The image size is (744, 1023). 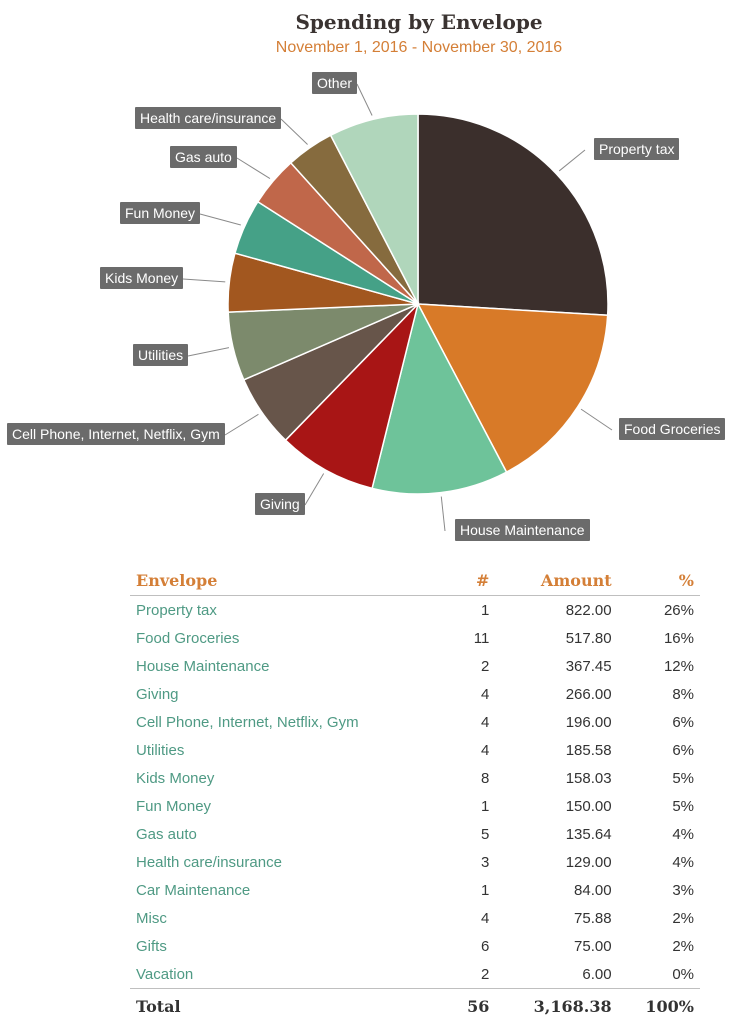 What do you see at coordinates (683, 890) in the screenshot?
I see `row-percent: 3%` at bounding box center [683, 890].